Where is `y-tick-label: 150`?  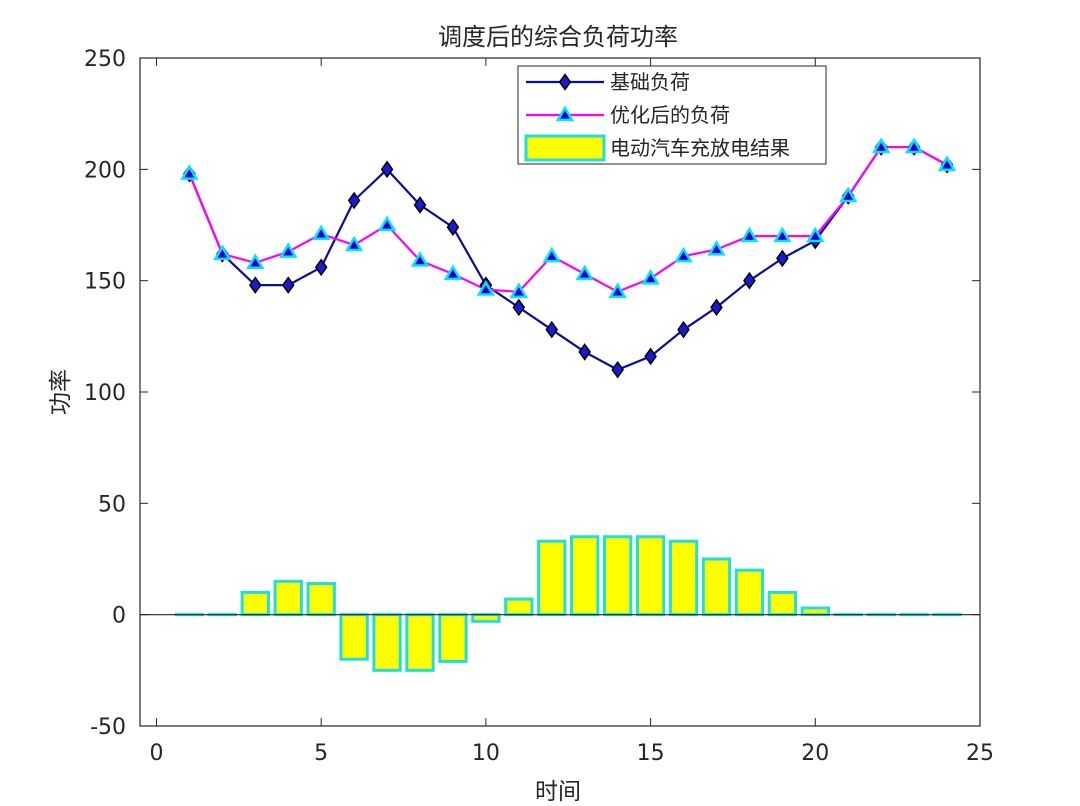
y-tick-label: 150 is located at coordinates (105, 282).